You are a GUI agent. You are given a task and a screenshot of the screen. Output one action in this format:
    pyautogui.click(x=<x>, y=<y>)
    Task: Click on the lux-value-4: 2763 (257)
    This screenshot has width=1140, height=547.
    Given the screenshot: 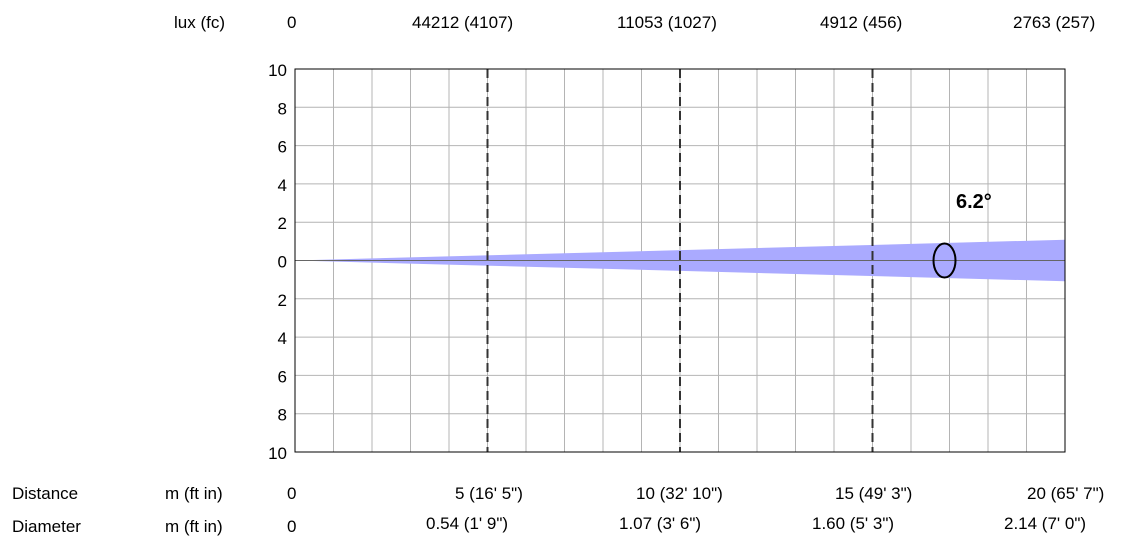 What is the action you would take?
    pyautogui.click(x=1054, y=22)
    